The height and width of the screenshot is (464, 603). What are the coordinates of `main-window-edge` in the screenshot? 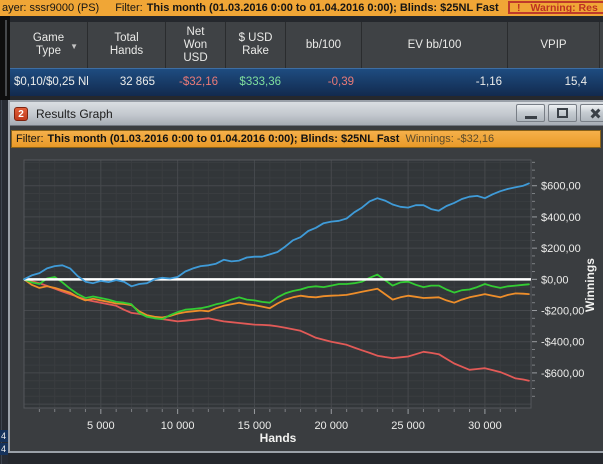 It's located at (5, 58).